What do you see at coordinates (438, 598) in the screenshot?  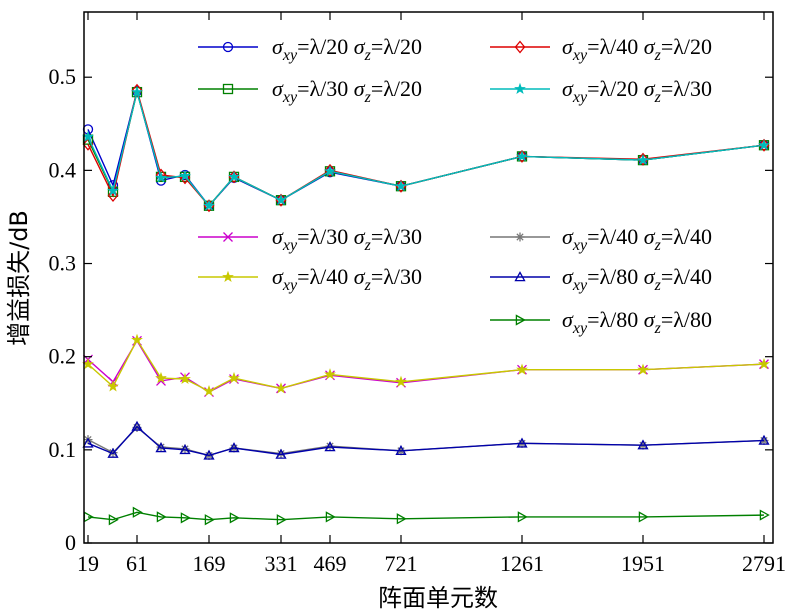 I see `x-axis-label: 阵面单元数` at bounding box center [438, 598].